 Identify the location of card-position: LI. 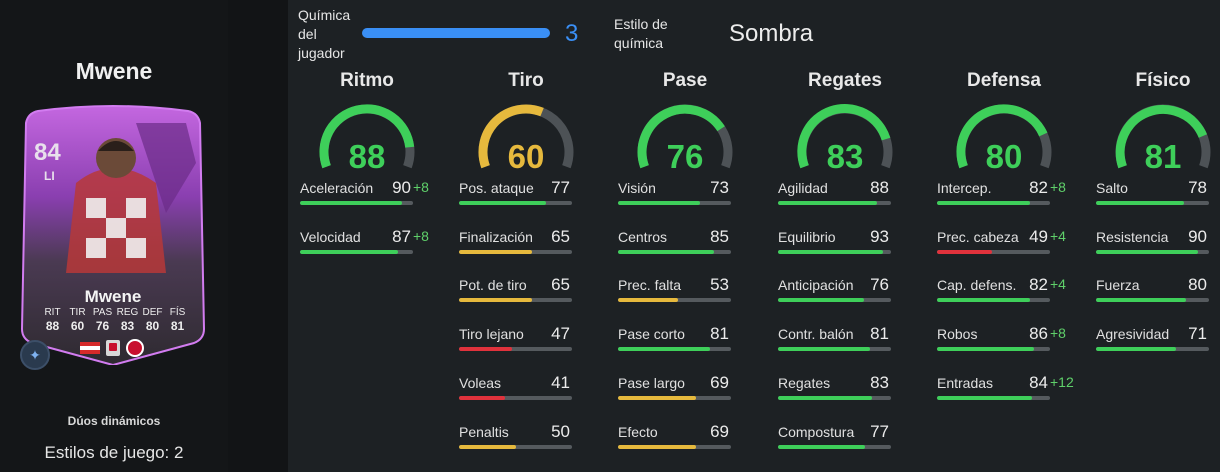
(49, 176).